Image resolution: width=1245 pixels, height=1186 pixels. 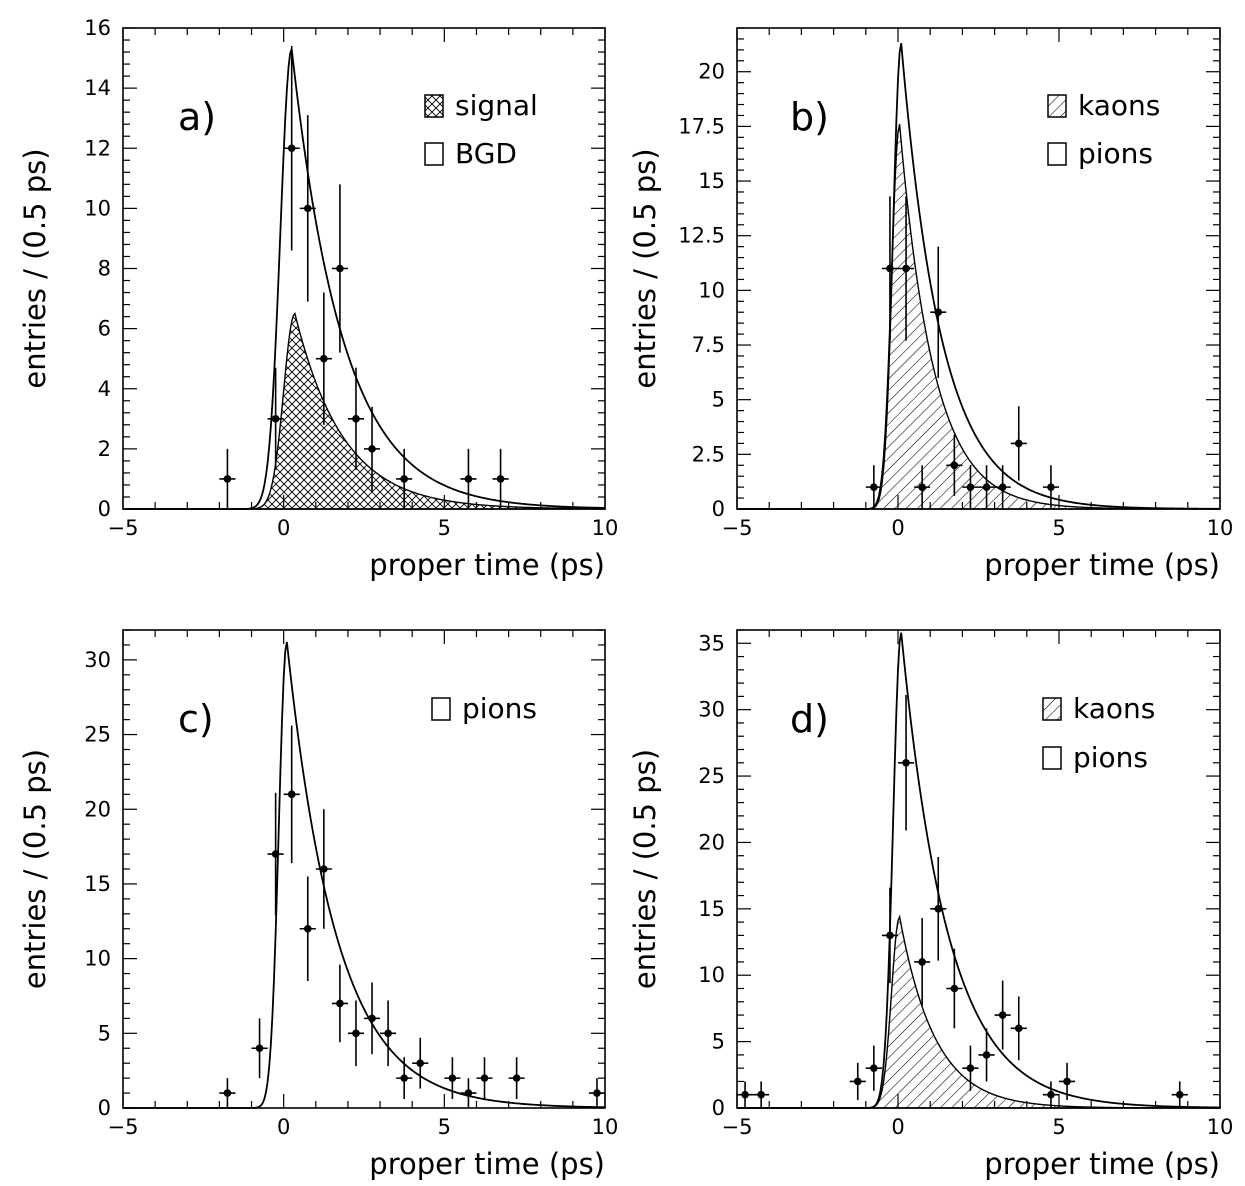 I want to click on y-tick-label: 6, so click(x=104, y=329).